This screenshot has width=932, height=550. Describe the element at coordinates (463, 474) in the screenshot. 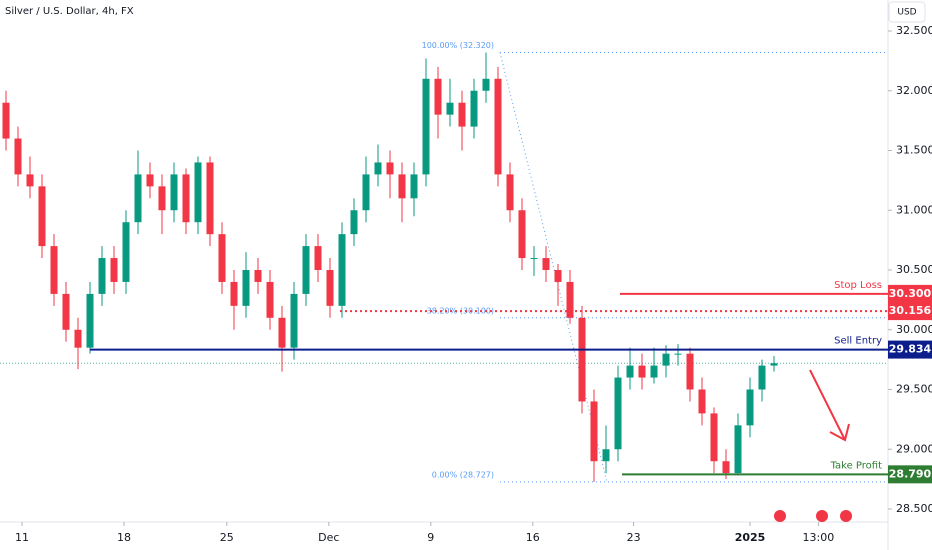

I see `fib-label: 0.00% (28.727)` at that location.